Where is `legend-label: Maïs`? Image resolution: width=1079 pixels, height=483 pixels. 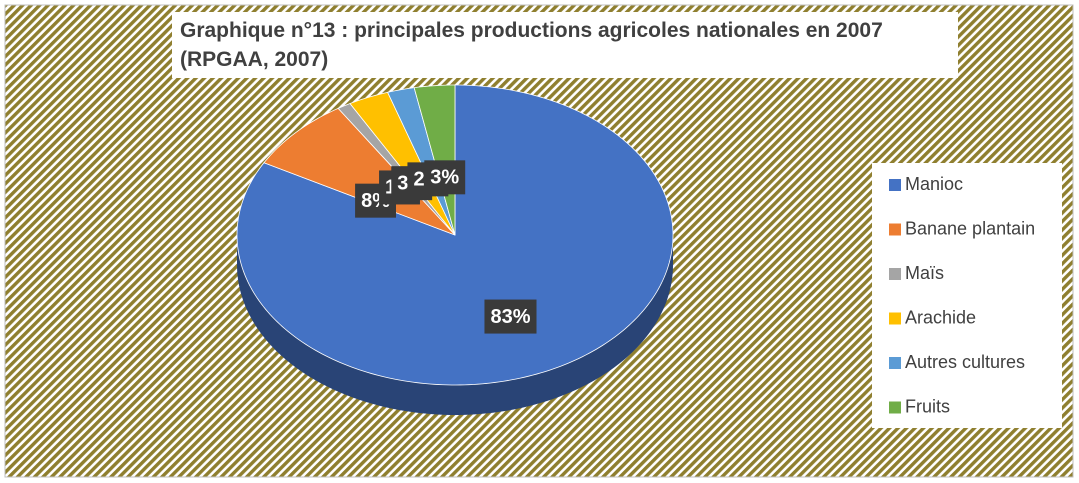 legend-label: Maïs is located at coordinates (924, 273).